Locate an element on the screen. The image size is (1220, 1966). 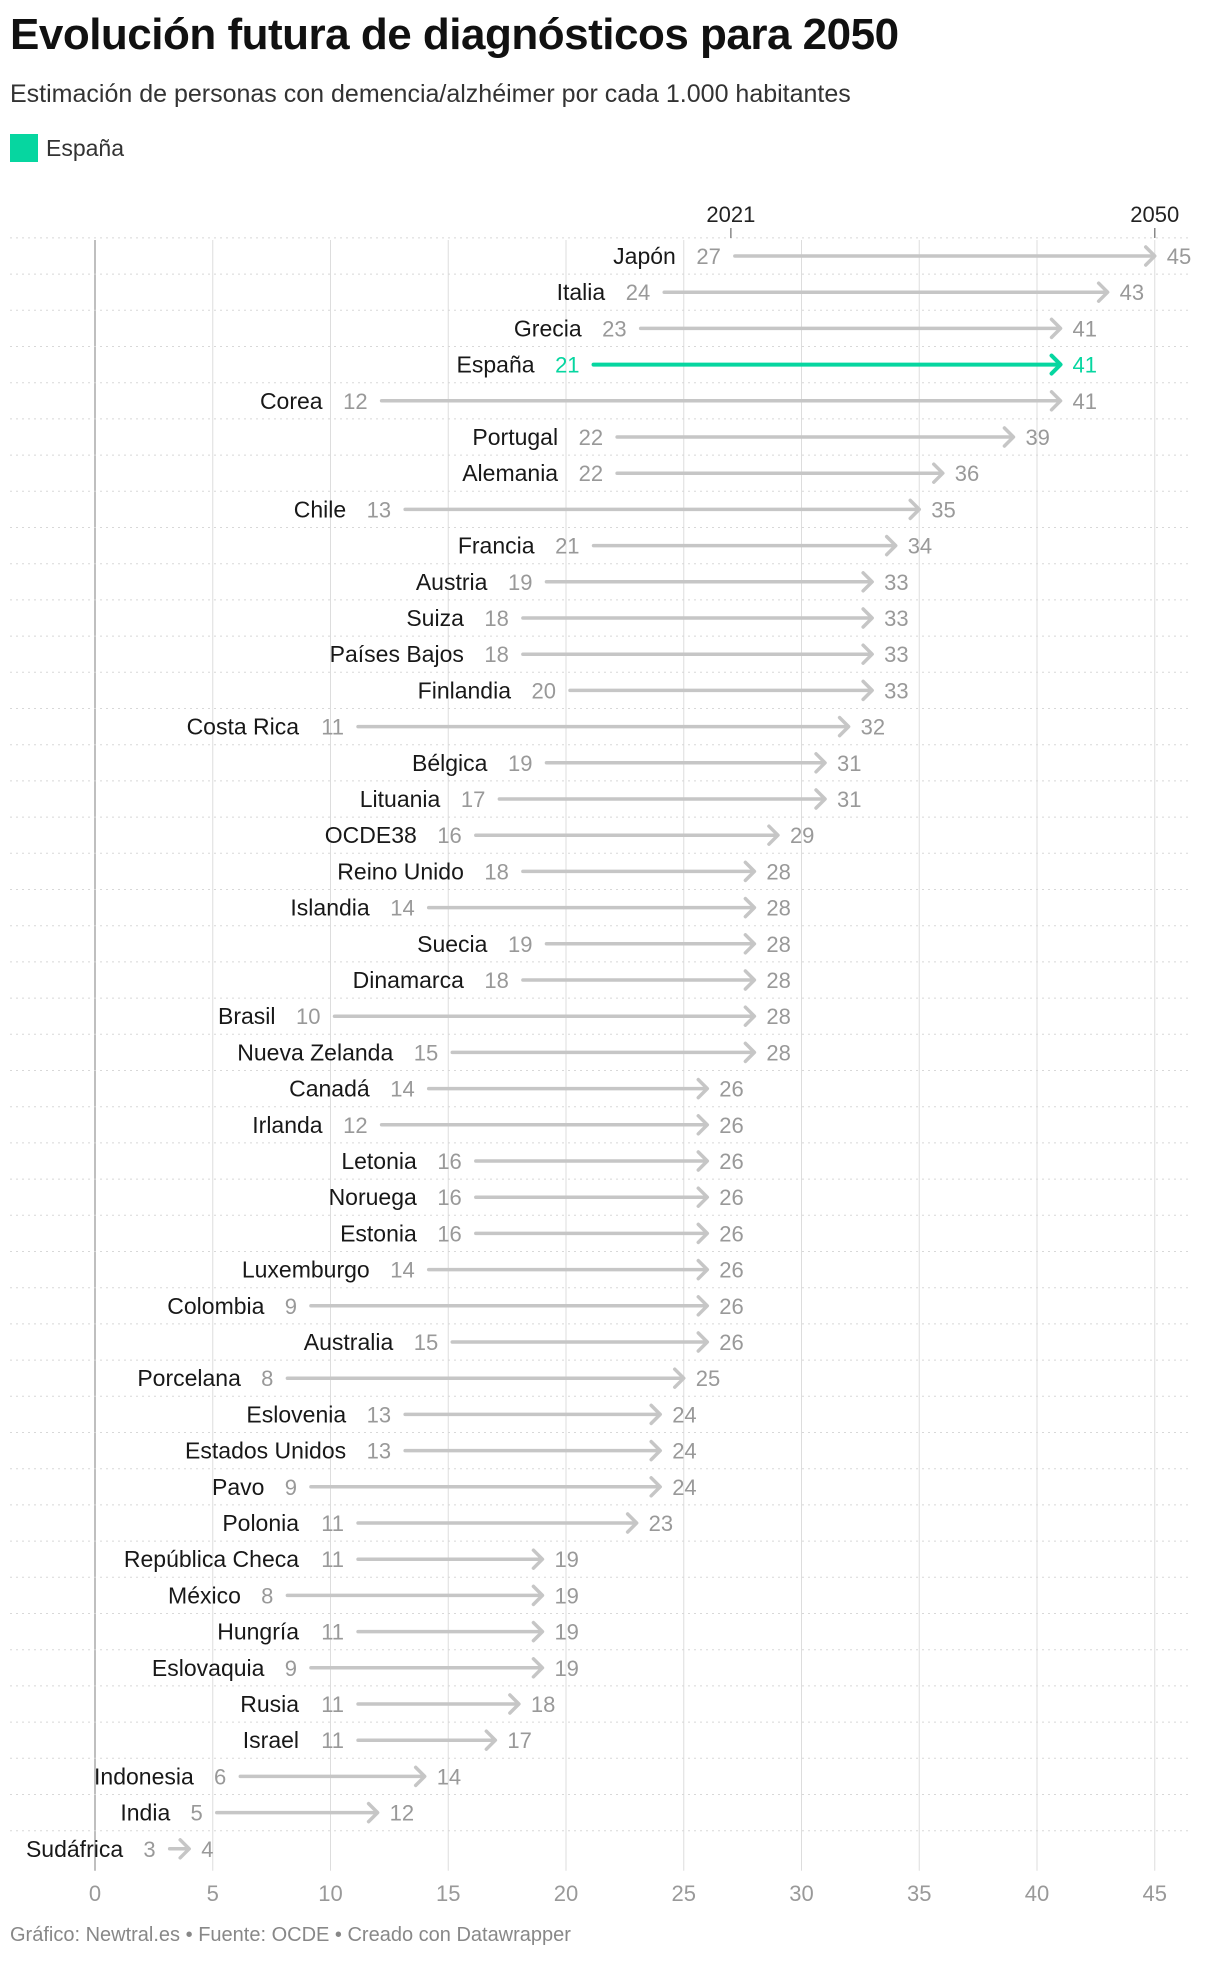
end-value-label: 12 is located at coordinates (402, 1813).